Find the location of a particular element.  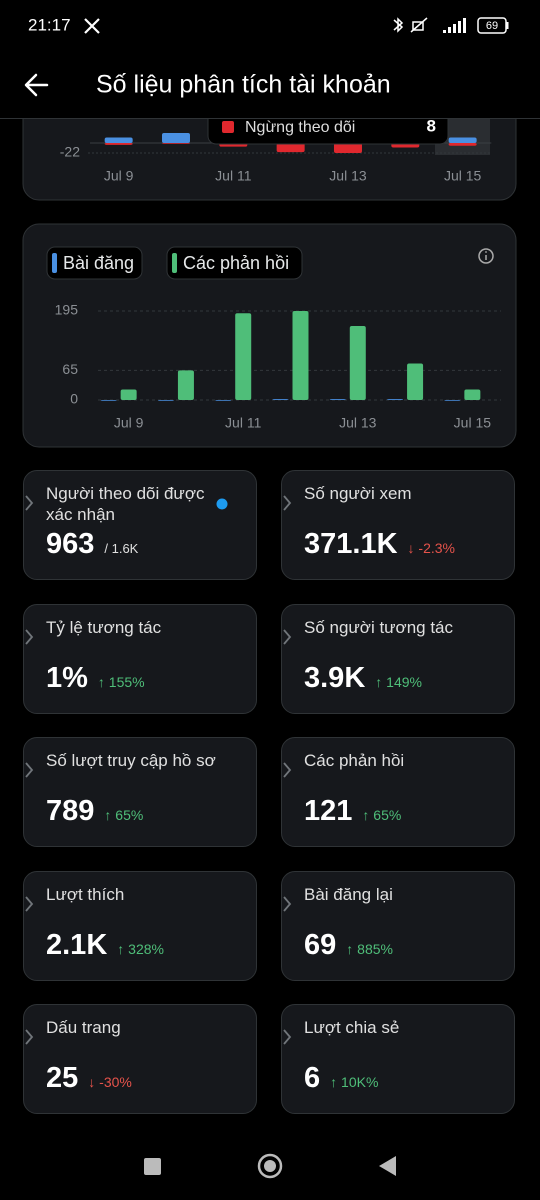

stat-change: ↓ -30% is located at coordinates (110, 1082).